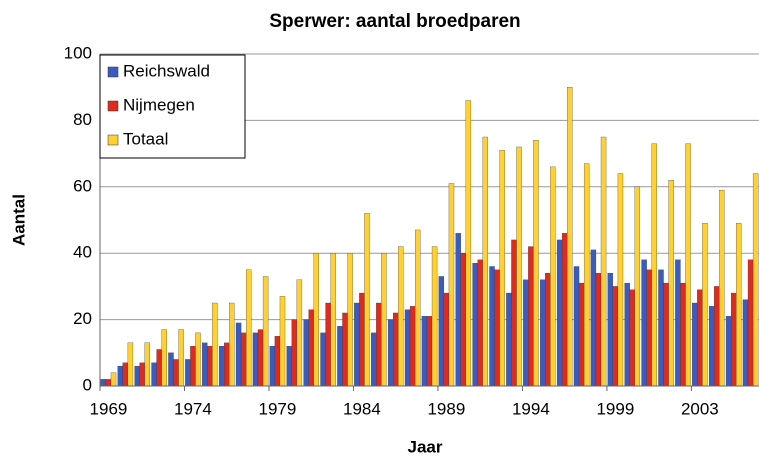 The image size is (759, 459). I want to click on legend-box, so click(172, 106).